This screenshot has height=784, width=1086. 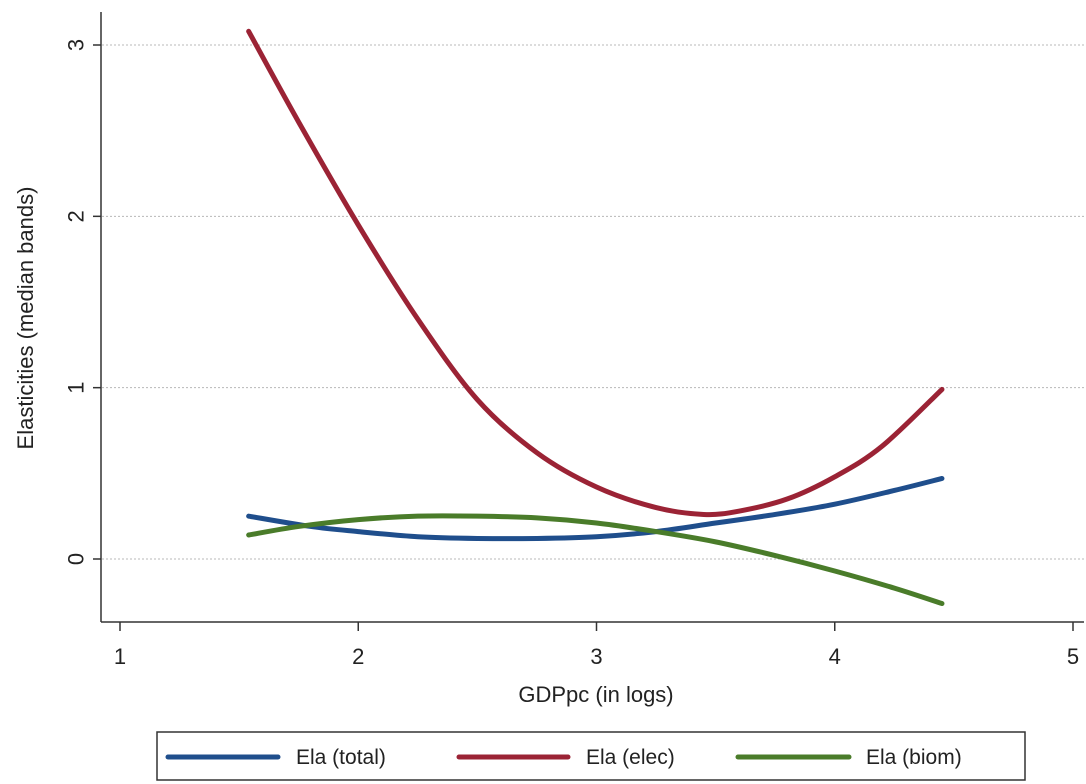 What do you see at coordinates (595, 508) in the screenshot?
I see `series-line-total` at bounding box center [595, 508].